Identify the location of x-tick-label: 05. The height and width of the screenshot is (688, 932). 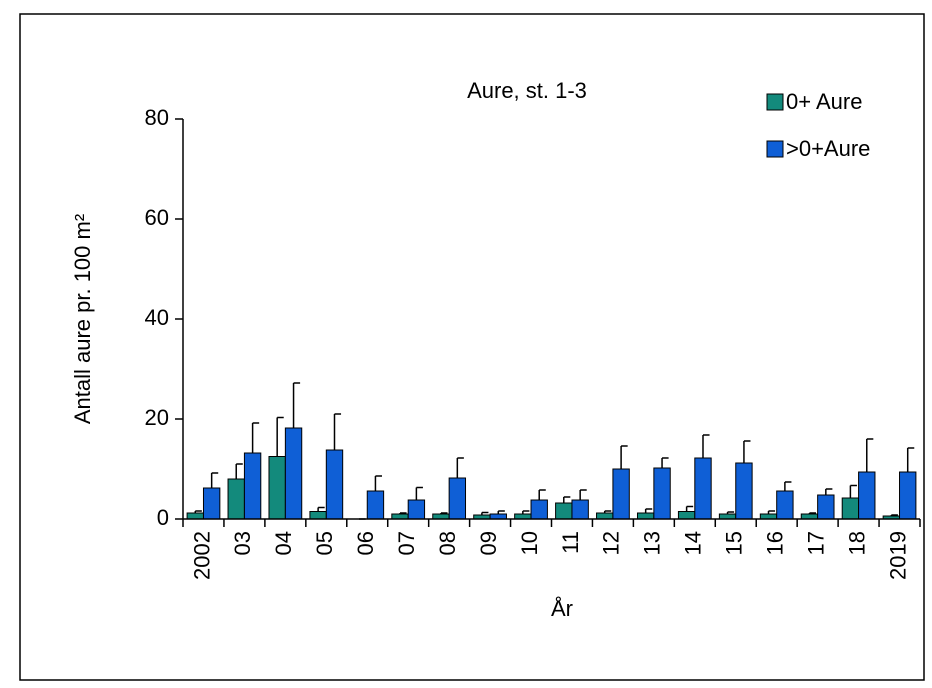
(324, 543).